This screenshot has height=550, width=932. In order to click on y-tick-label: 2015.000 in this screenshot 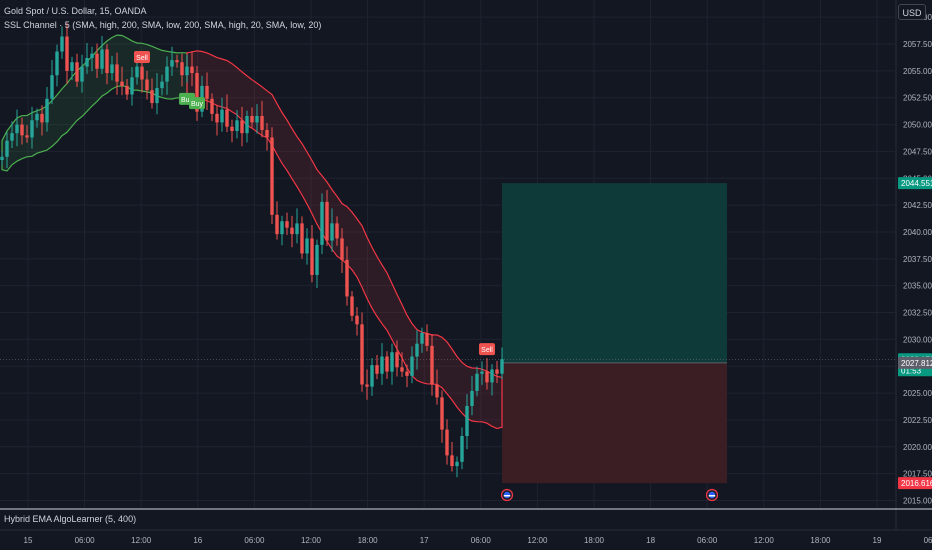, I will do `click(917, 500)`.